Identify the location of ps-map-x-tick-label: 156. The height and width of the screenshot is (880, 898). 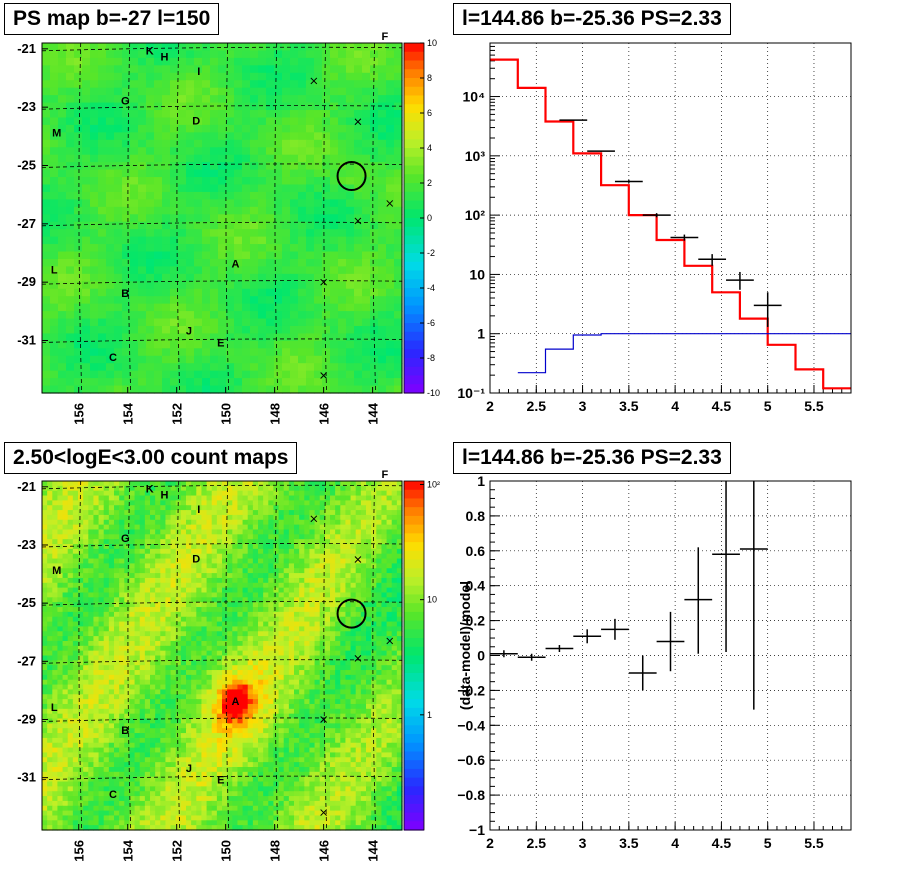
(79, 414).